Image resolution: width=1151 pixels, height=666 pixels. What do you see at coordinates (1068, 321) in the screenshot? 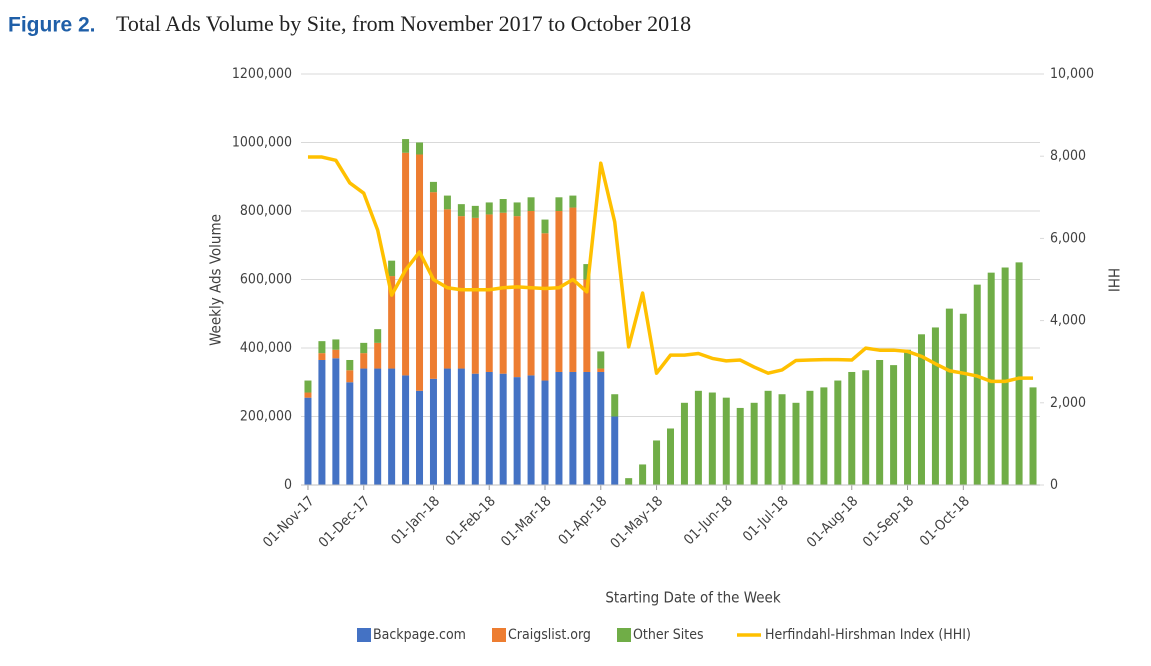
I see `y2-tick-label: 4,000` at bounding box center [1068, 321].